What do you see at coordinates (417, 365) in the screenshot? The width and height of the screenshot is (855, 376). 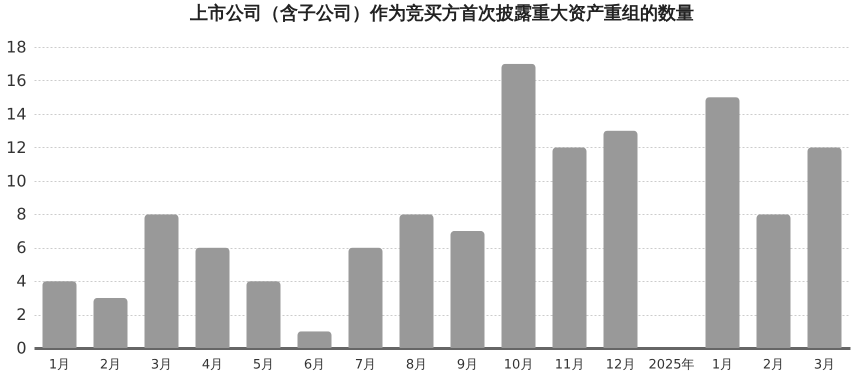 I see `x-tick-label: 8月` at bounding box center [417, 365].